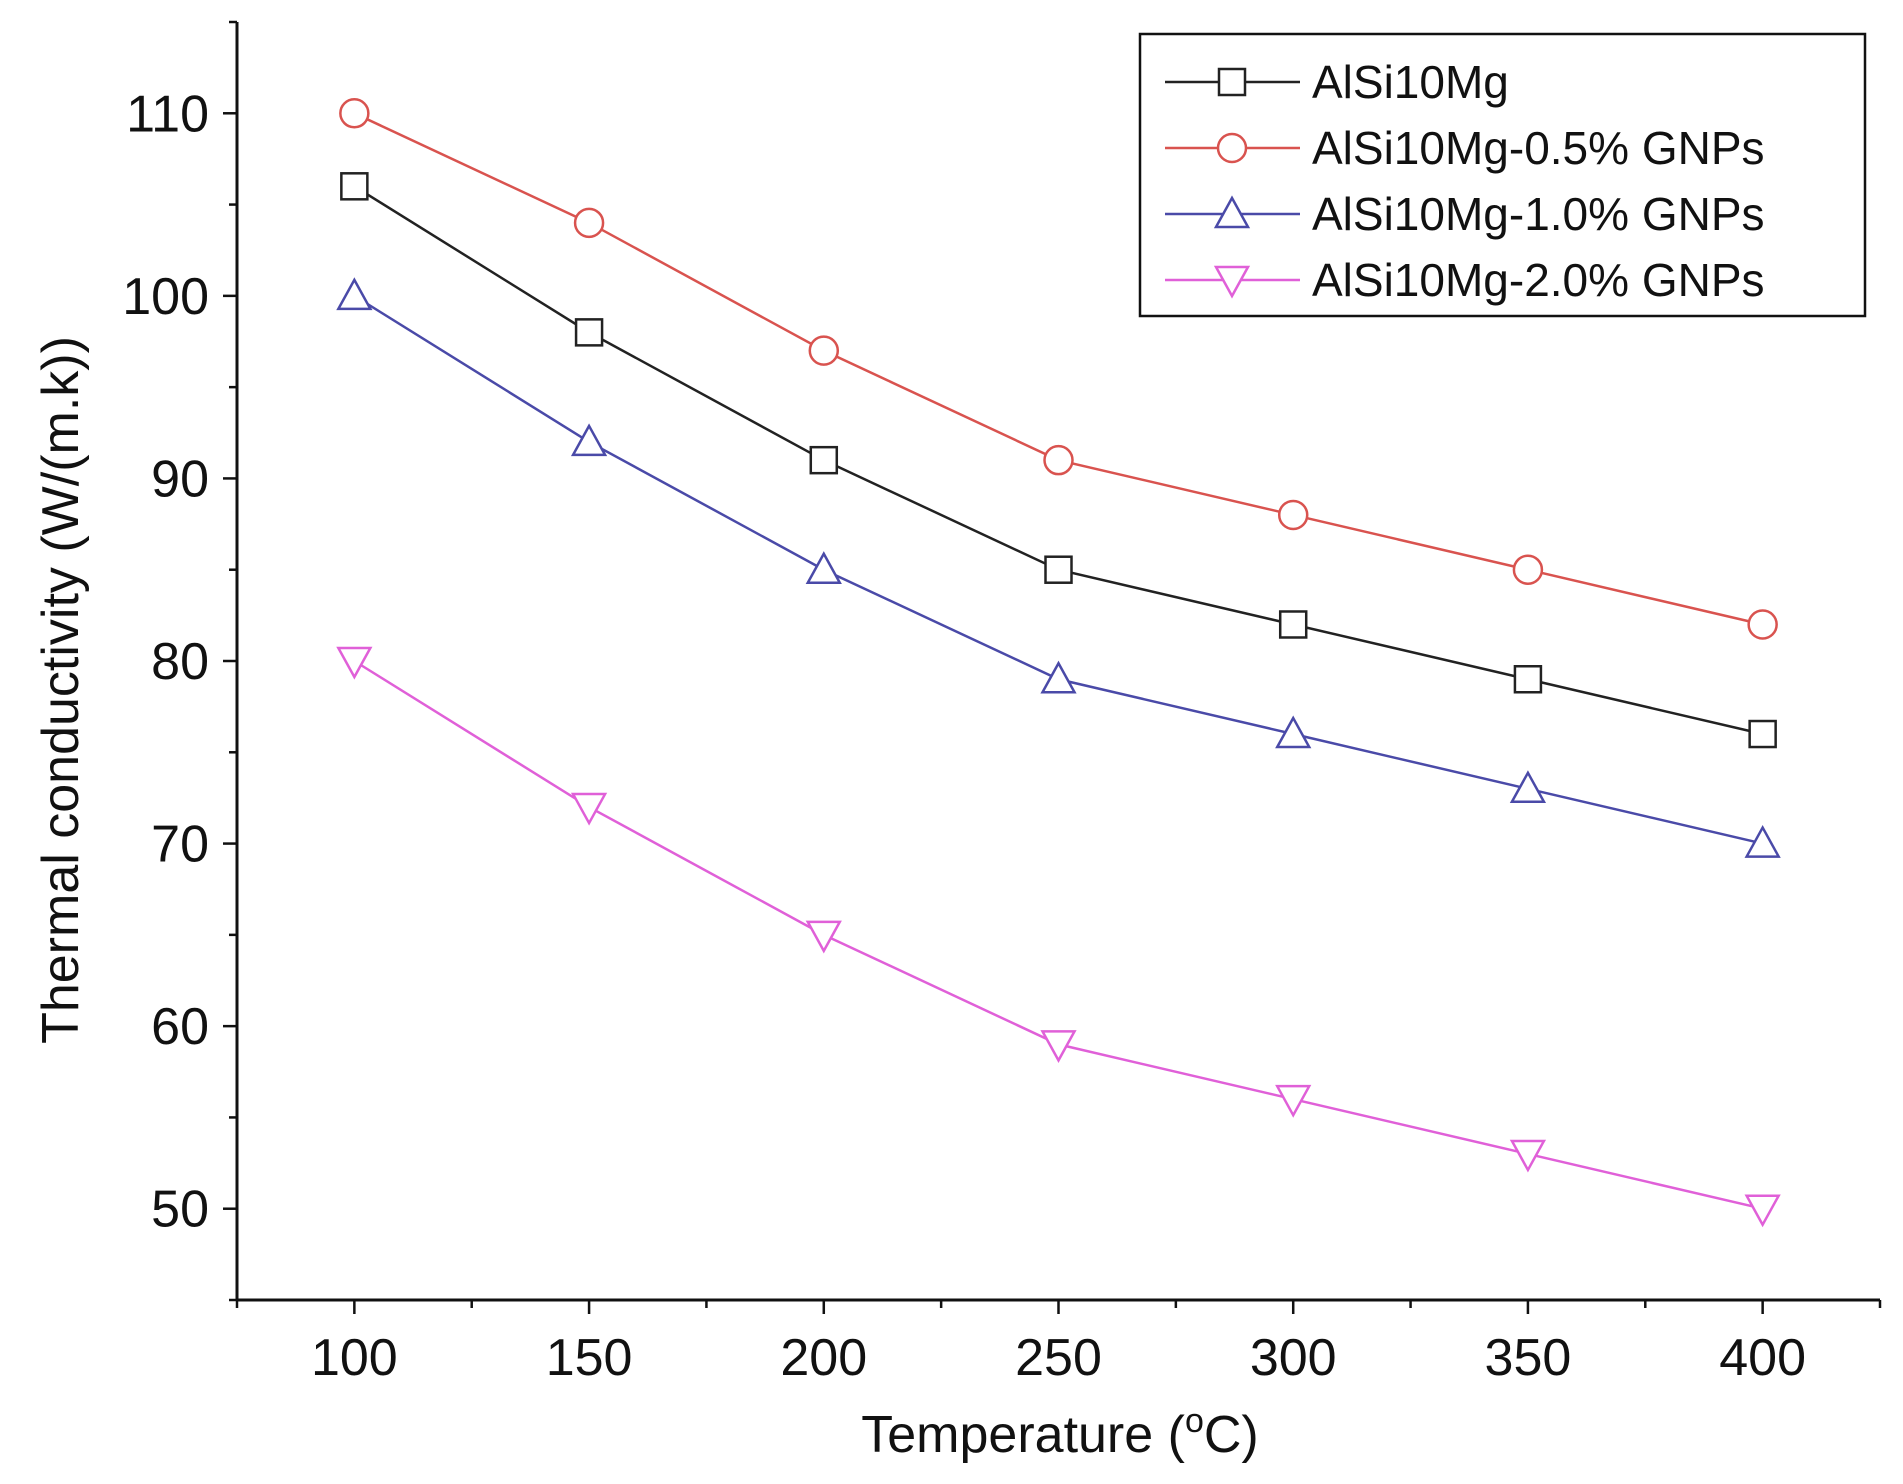  I want to click on legend-label: AlSi10Mg-1.0% GNPs, so click(1538, 214).